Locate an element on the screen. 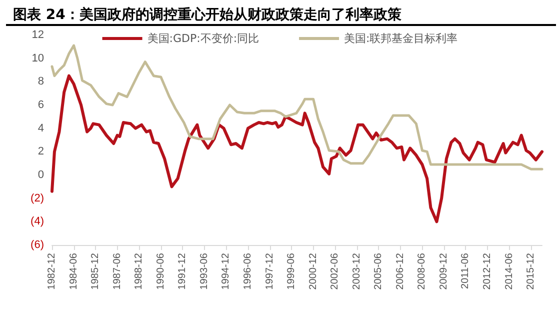 Image resolution: width=560 pixels, height=321 pixels. x-tick-label: 2005-06 is located at coordinates (378, 271).